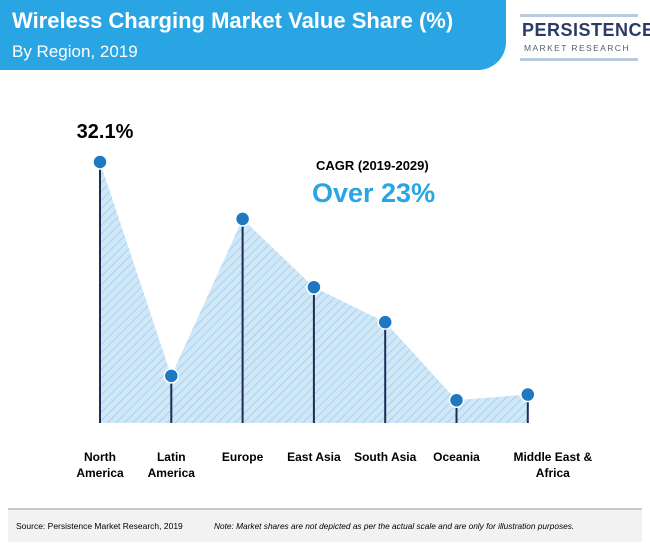 Image resolution: width=650 pixels, height=548 pixels. I want to click on cagr-label: CAGR (2019-2029), so click(372, 165).